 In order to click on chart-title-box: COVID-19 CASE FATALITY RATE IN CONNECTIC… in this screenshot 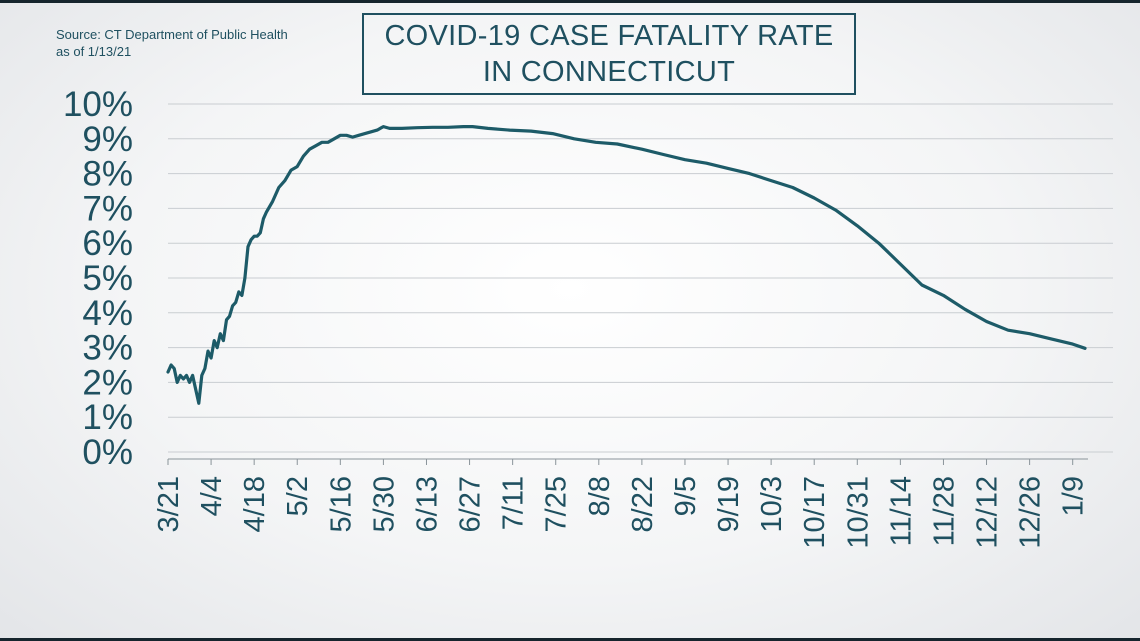, I will do `click(609, 54)`.